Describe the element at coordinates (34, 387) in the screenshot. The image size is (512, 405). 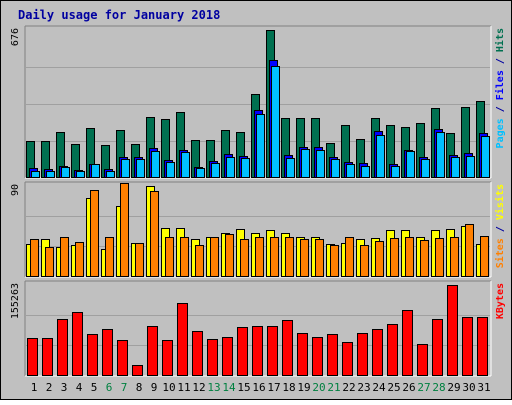
I see `day-label-1: 1` at that location.